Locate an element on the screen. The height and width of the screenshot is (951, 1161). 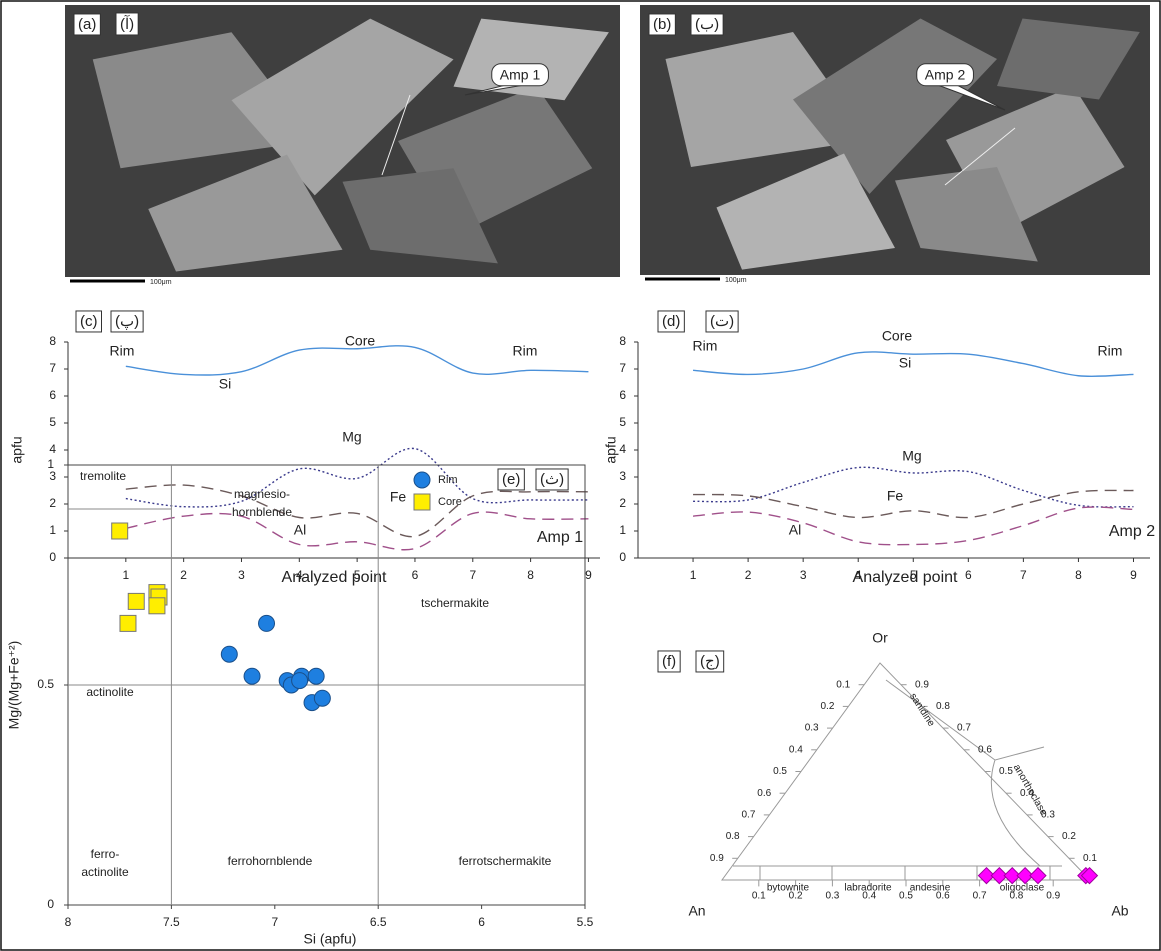
panel-label: (ث) is located at coordinates (552, 479).